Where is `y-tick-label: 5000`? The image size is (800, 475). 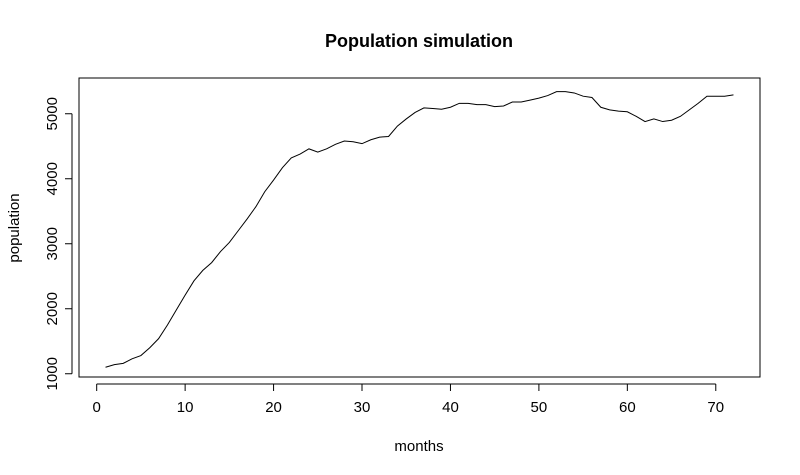
y-tick-label: 5000 is located at coordinates (52, 113).